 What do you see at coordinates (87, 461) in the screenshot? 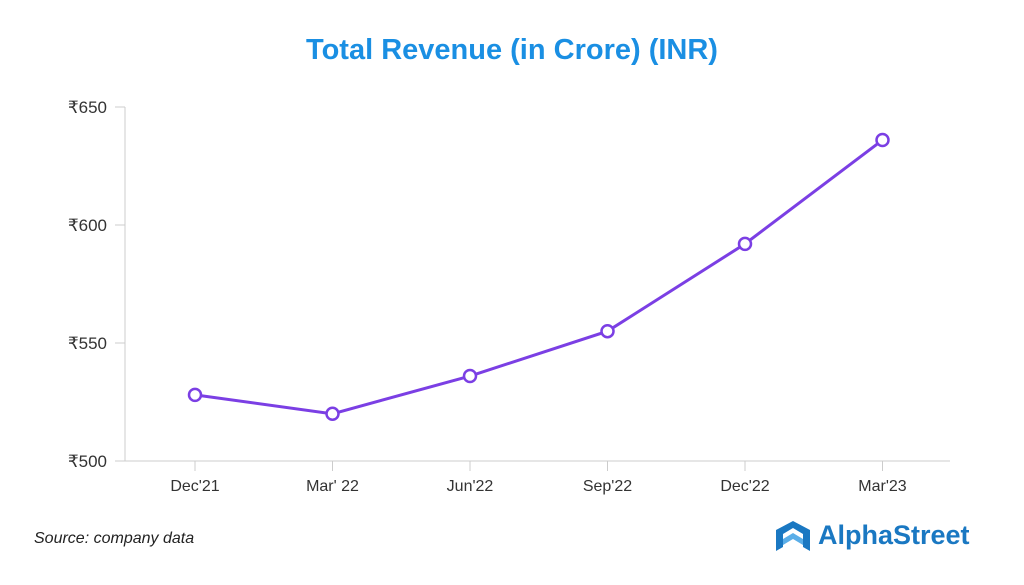
I see `y-tick-label: ₹500` at bounding box center [87, 461].